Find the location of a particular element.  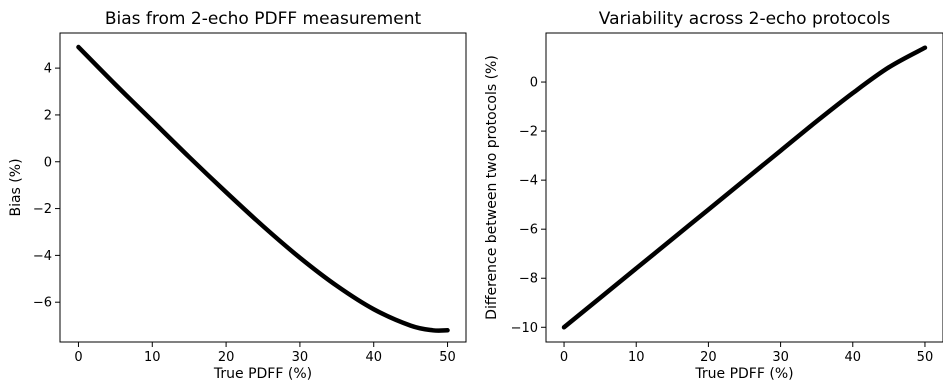

y-tick-label: 4 is located at coordinates (48, 69).